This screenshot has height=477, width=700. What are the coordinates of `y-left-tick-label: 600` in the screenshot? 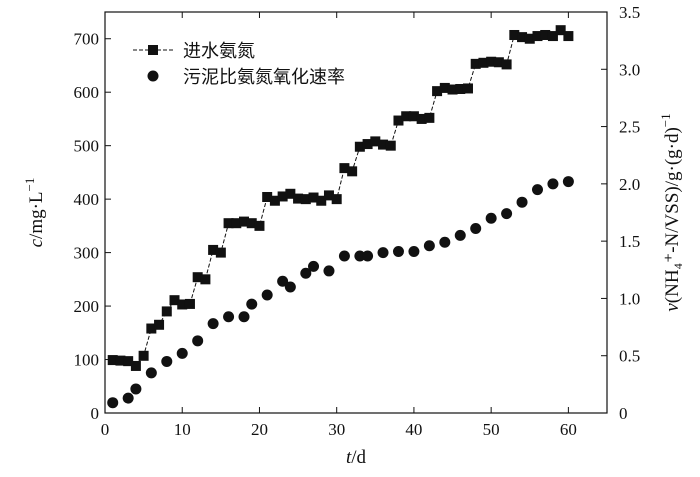 It's located at (87, 92).